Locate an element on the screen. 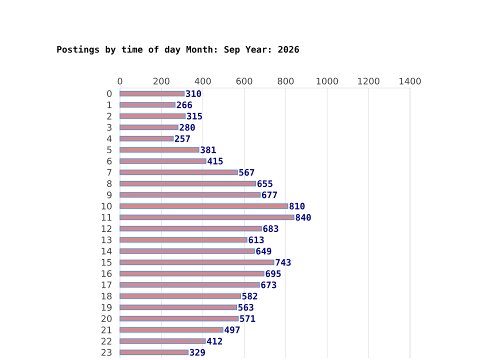 This screenshot has width=480, height=360. y-tick-label: 11 is located at coordinates (107, 217).